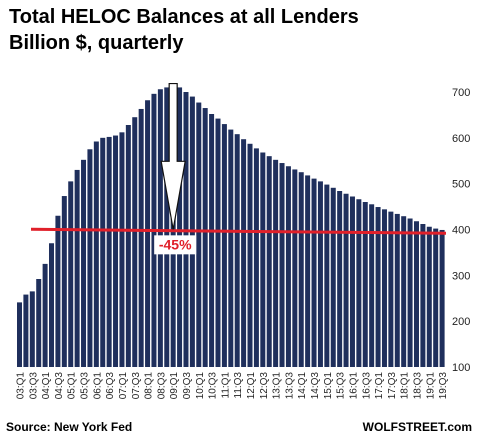  Describe the element at coordinates (33, 386) in the screenshot. I see `x-tick-label: 03:Q3` at that location.